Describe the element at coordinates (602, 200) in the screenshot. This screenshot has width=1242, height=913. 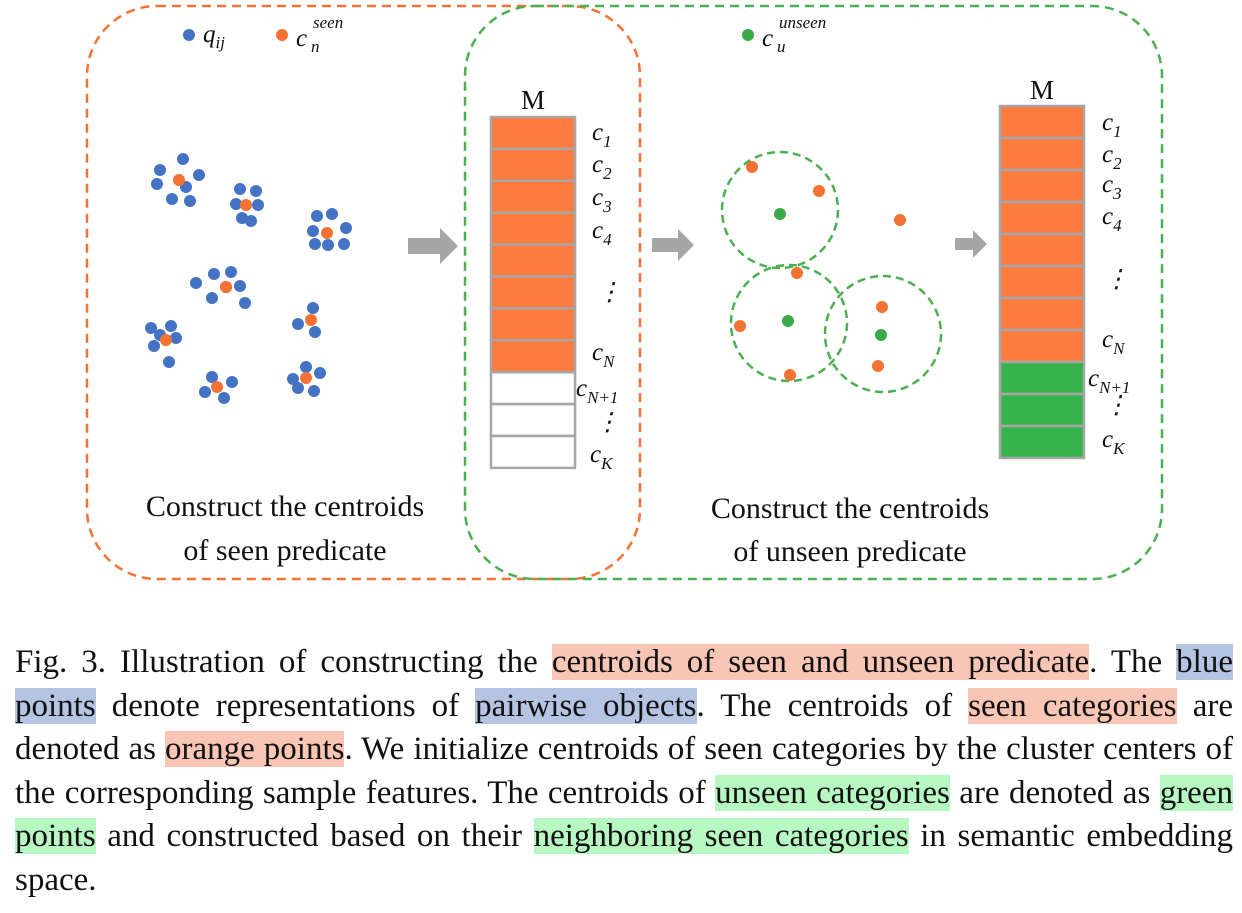
I see `matrix-row-label: c3` at that location.